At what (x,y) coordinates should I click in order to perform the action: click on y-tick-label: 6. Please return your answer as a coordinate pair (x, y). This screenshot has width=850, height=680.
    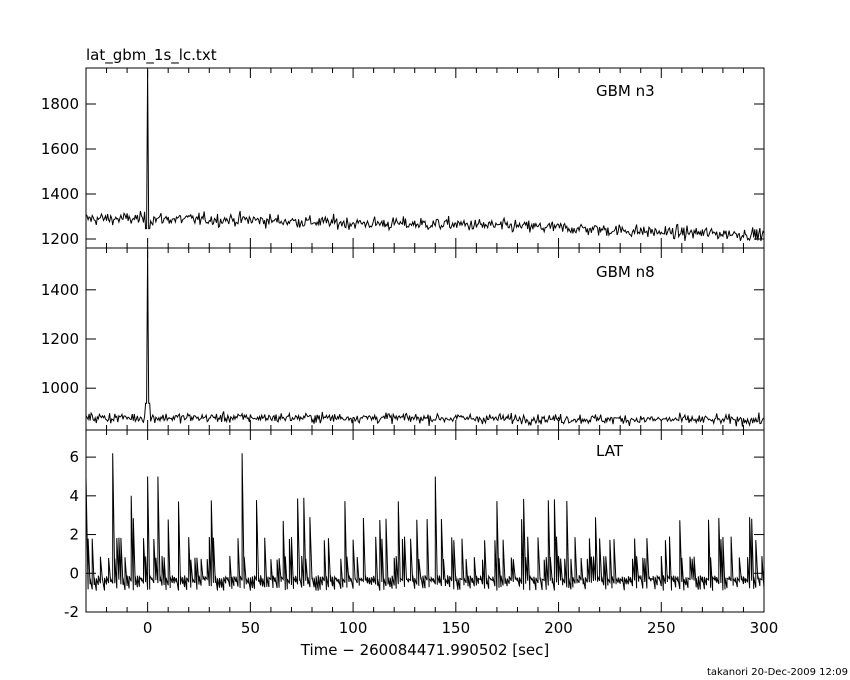
    Looking at the image, I should click on (74, 457).